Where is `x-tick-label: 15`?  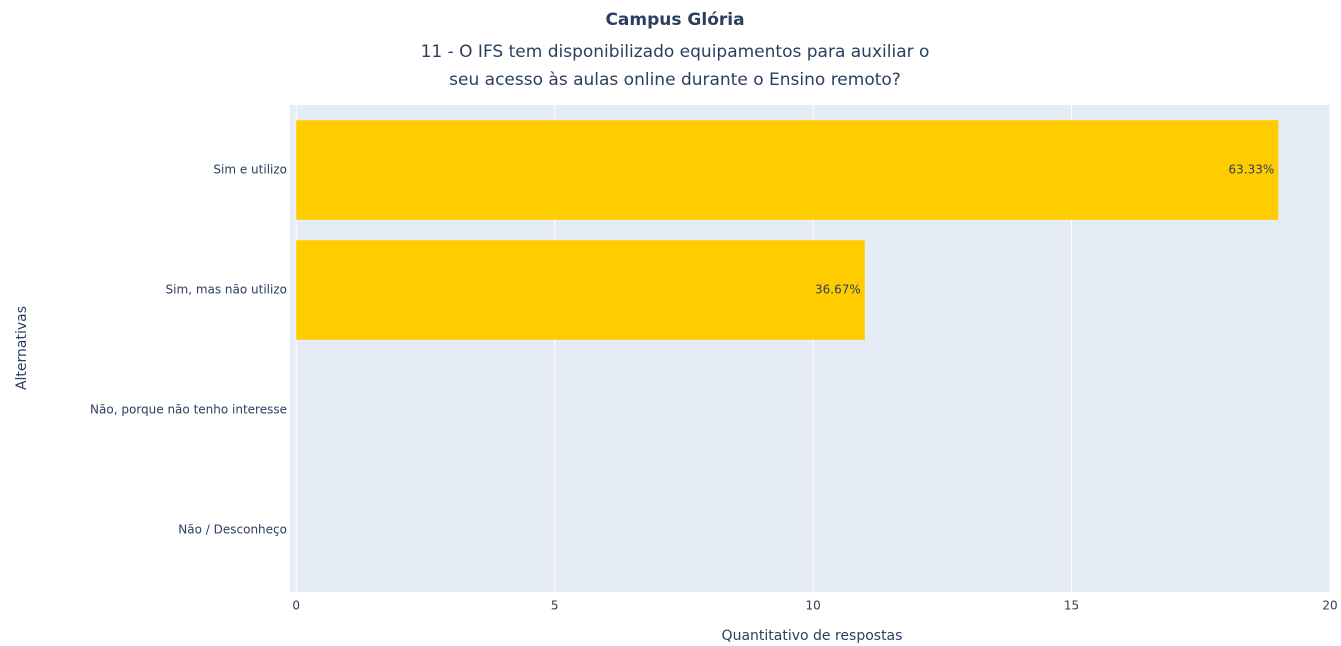
x-tick-label: 15 is located at coordinates (1071, 606).